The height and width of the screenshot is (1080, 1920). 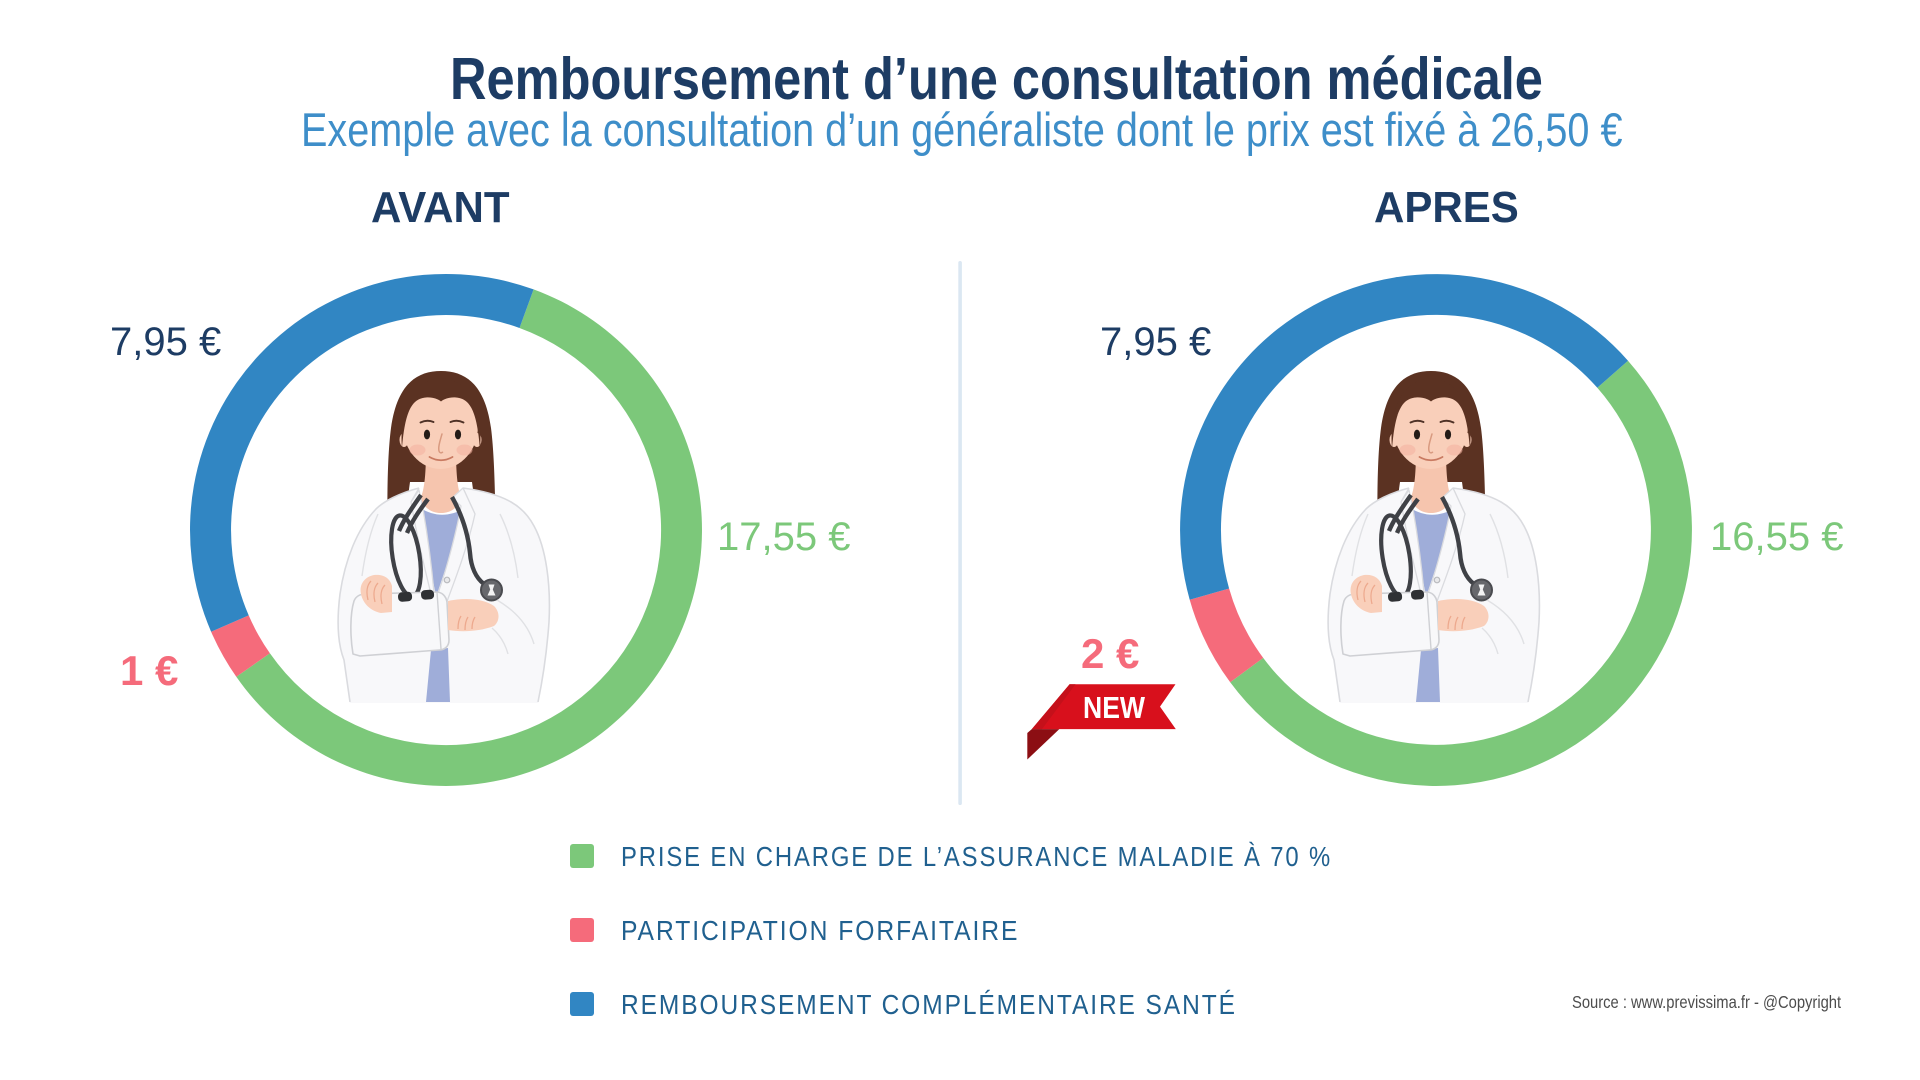 What do you see at coordinates (1114, 707) in the screenshot?
I see `svg-text: NEW` at bounding box center [1114, 707].